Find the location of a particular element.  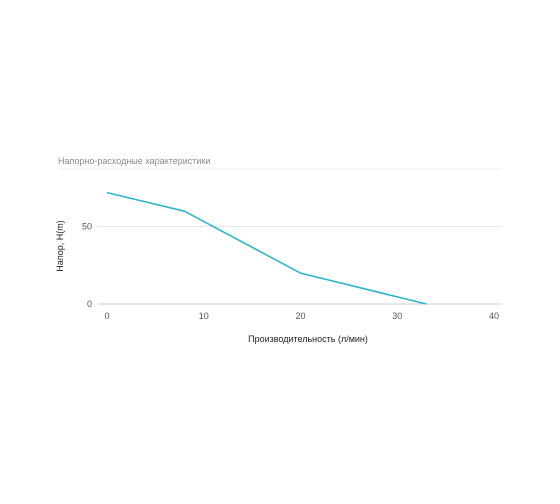

x-tick-label-20: 20 is located at coordinates (300, 316).